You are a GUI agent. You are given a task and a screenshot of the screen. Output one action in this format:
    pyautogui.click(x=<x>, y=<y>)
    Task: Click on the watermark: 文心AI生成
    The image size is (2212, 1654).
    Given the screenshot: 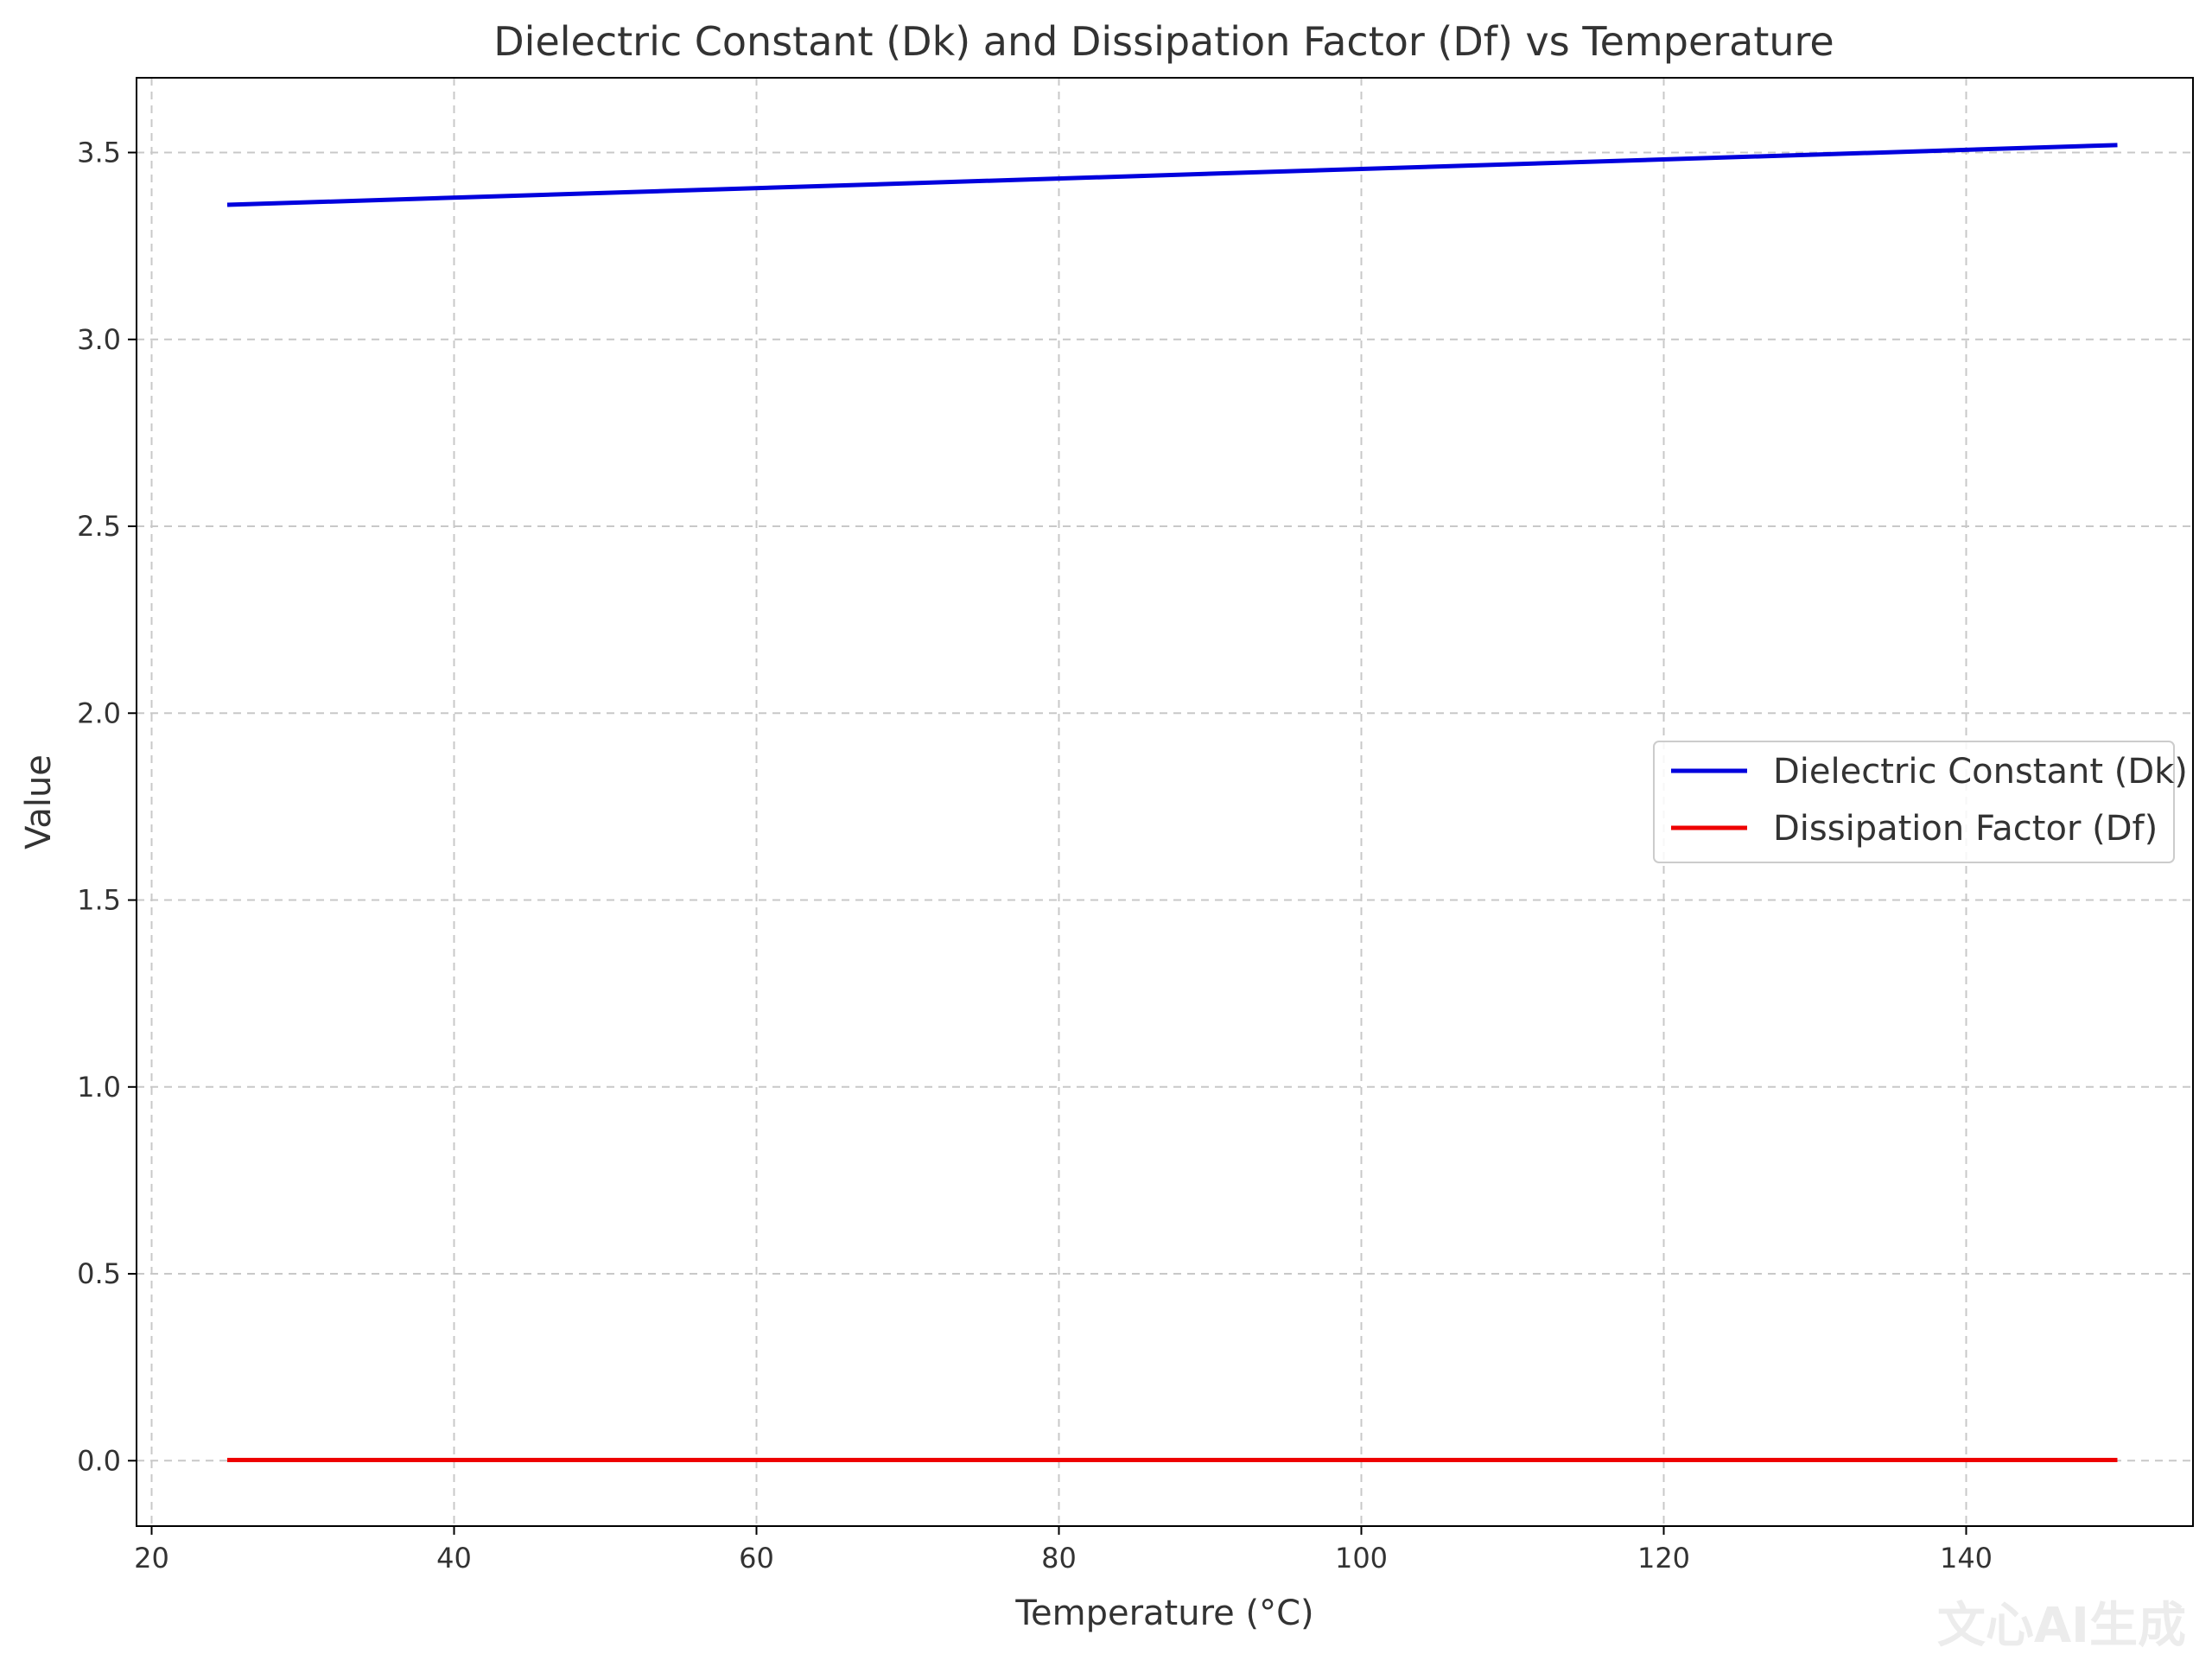 What is the action you would take?
    pyautogui.click(x=2061, y=1626)
    